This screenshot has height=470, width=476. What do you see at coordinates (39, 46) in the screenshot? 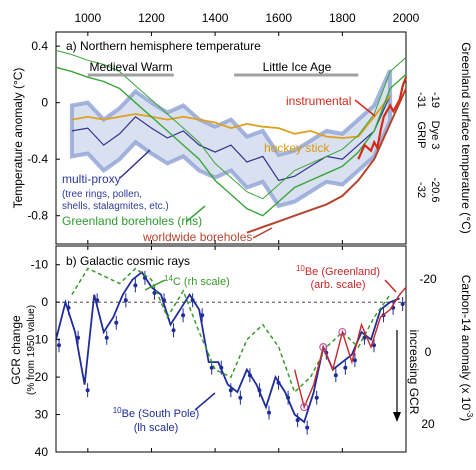
I see `y-tick-label-a-0.4: 0.4` at bounding box center [39, 46].